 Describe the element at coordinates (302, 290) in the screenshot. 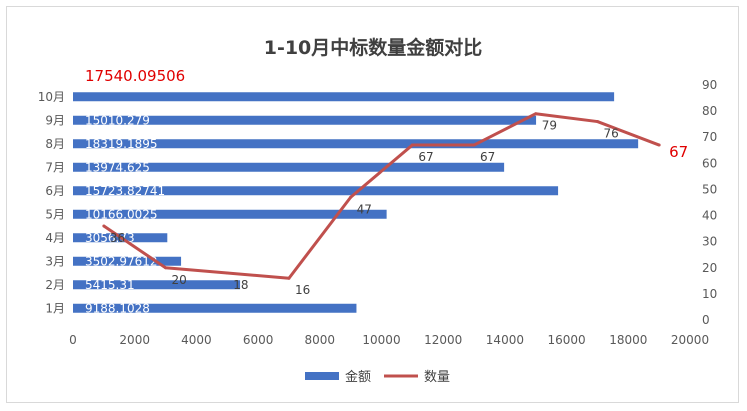

I see `line-data-label: 16` at that location.